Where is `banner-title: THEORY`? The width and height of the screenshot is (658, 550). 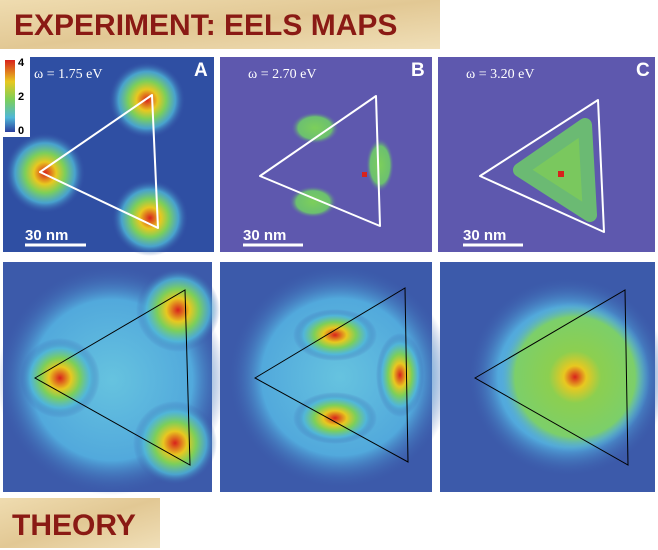
banner-title: THEORY is located at coordinates (74, 525).